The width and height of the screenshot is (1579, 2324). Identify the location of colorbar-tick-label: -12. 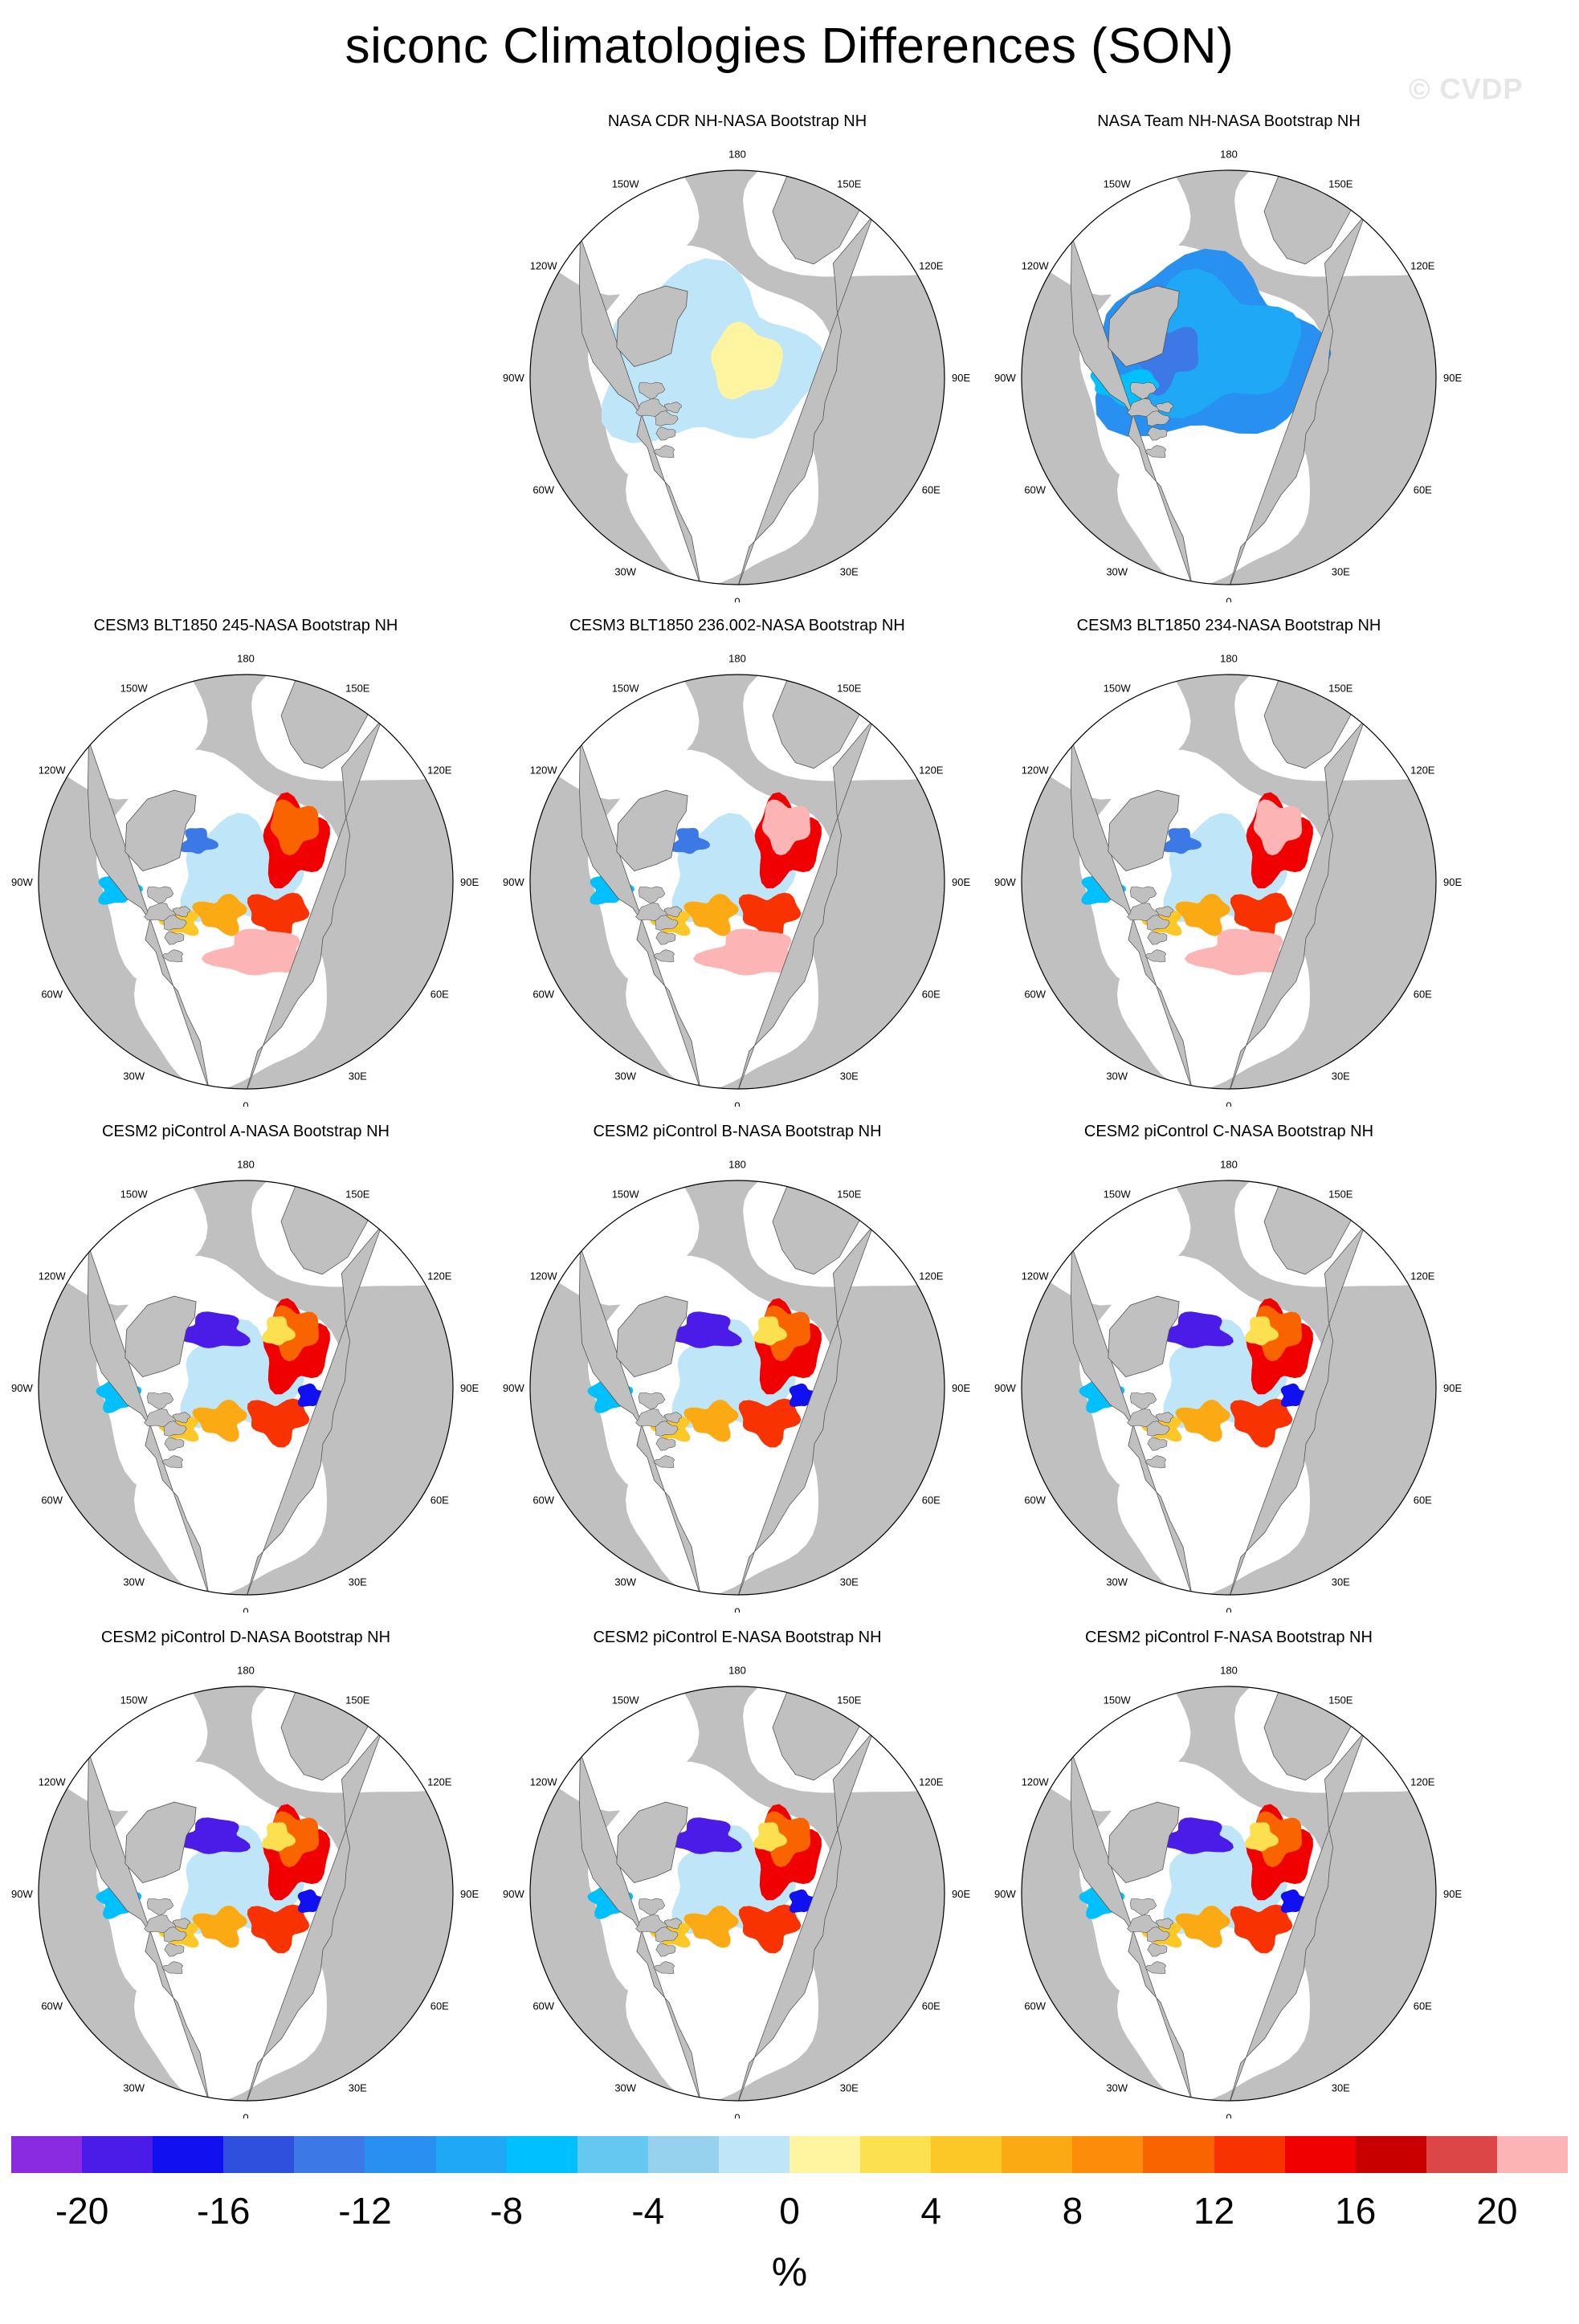
(365, 2211).